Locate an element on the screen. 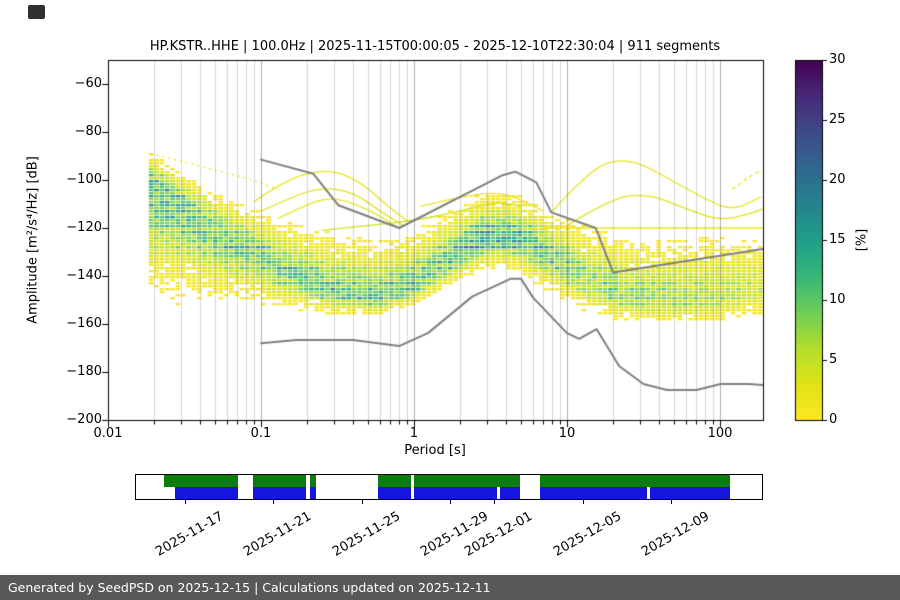 The height and width of the screenshot is (600, 900). y-tick-label: −200 is located at coordinates (84, 419).